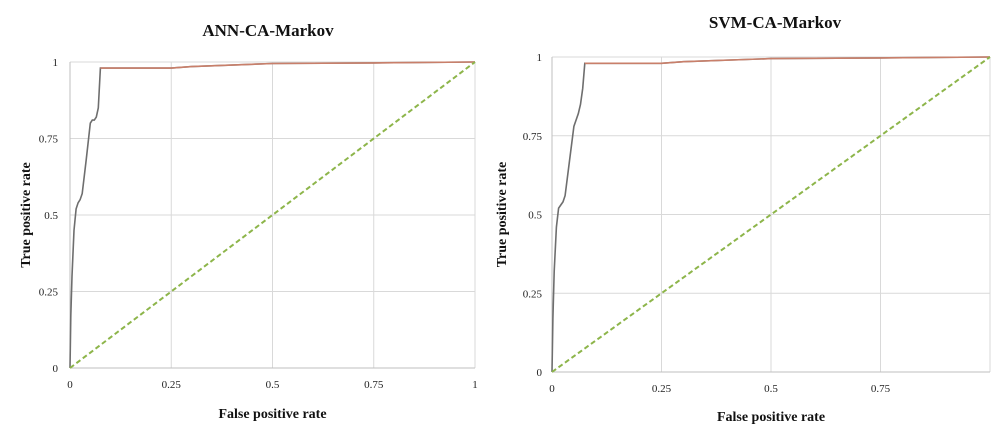  What do you see at coordinates (775, 22) in the screenshot?
I see `chart-title: SVM-CA-Markov` at bounding box center [775, 22].